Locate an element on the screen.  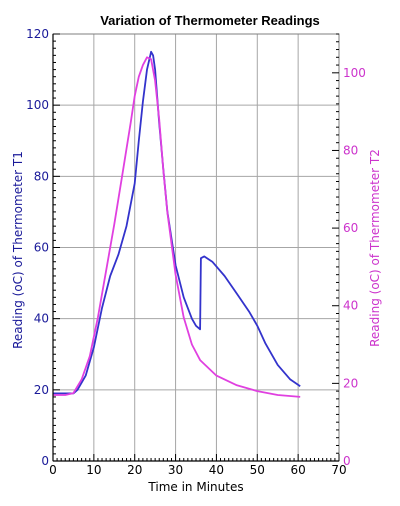
x-tick-label: 70 is located at coordinates (338, 470).